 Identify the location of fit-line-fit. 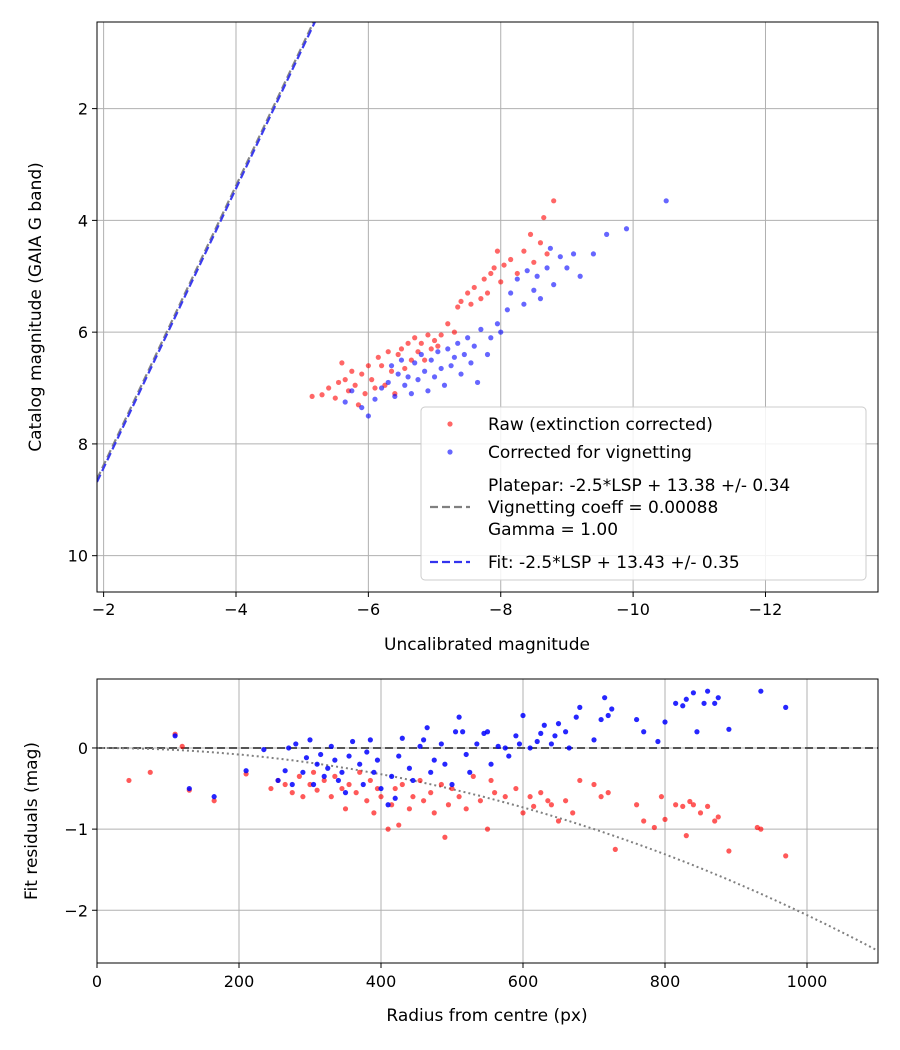
(207, 252).